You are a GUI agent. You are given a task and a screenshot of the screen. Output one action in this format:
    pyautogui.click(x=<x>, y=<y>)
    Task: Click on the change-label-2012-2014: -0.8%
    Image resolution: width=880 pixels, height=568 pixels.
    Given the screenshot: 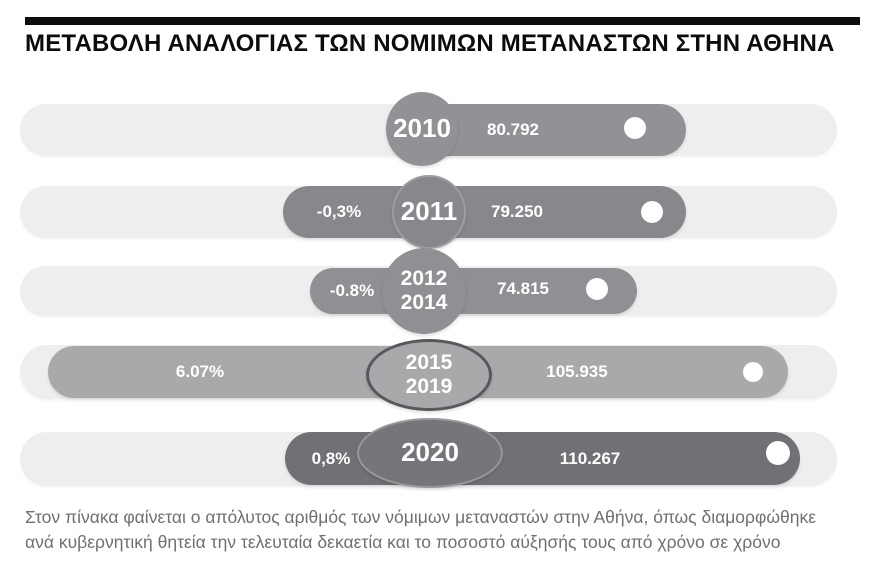 What is the action you would take?
    pyautogui.click(x=352, y=290)
    